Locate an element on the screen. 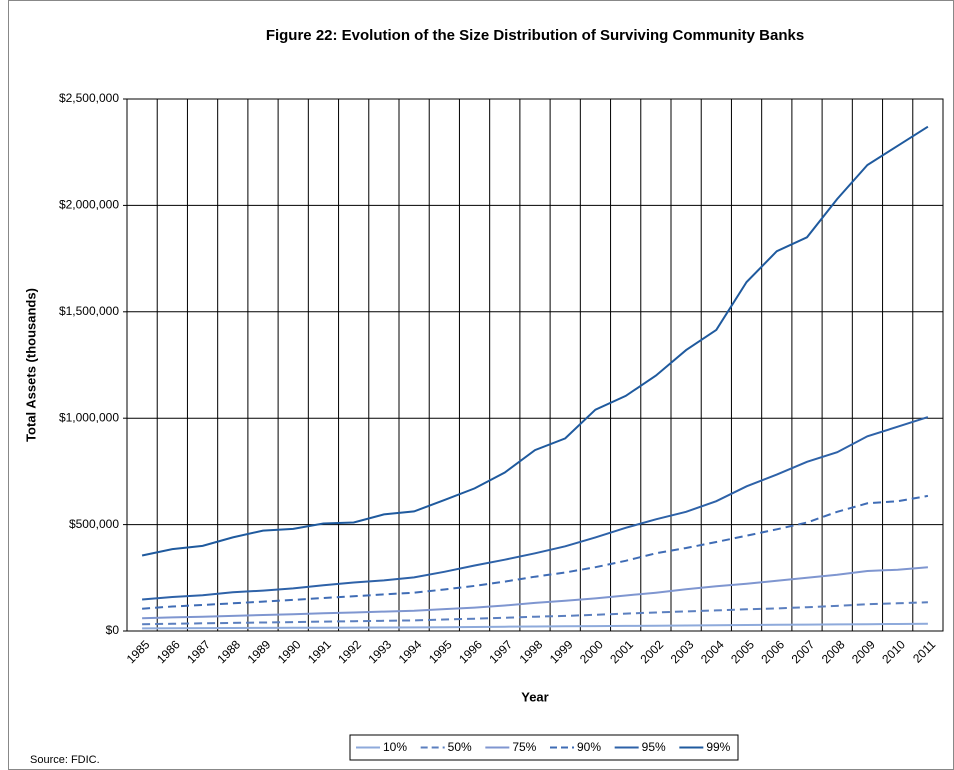 This screenshot has width=954, height=770. y-tick-label: $1,500,000 is located at coordinates (89, 311).